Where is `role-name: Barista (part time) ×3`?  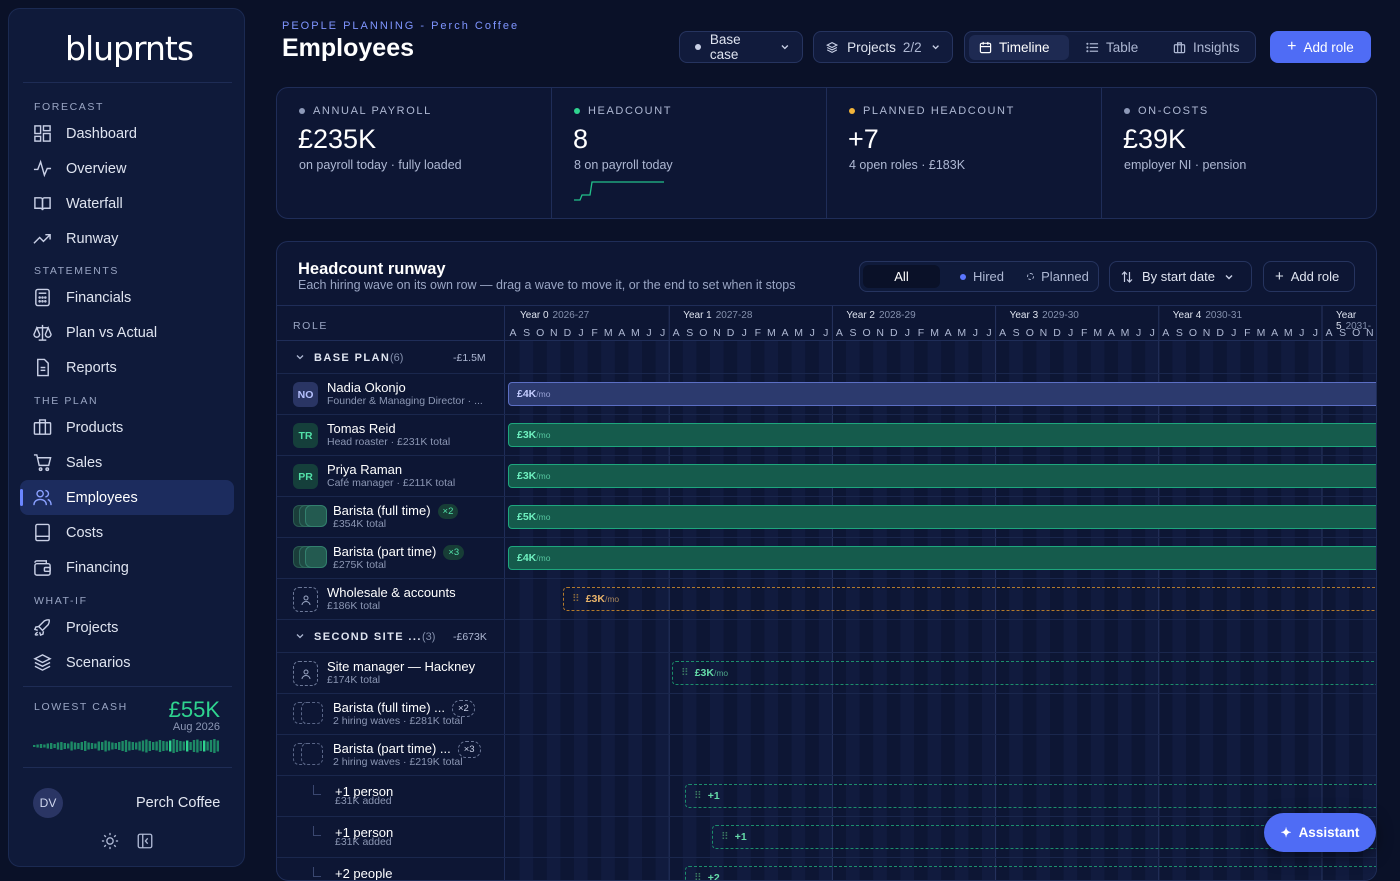
role-name: Barista (part time) ×3 is located at coordinates (399, 552).